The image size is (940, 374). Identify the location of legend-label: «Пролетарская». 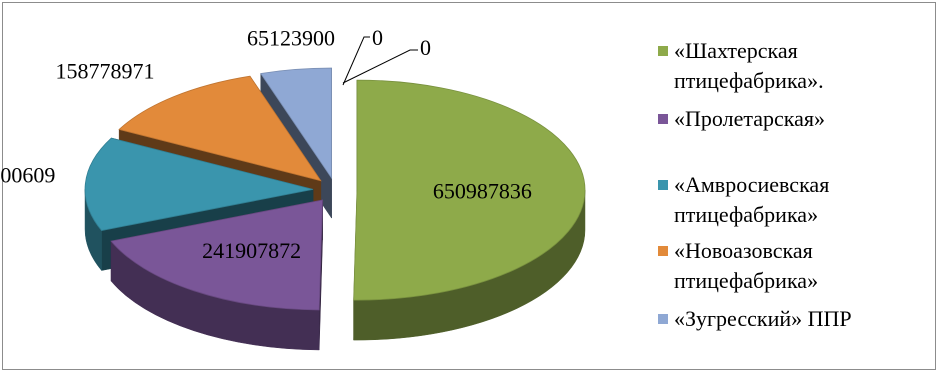
(749, 118).